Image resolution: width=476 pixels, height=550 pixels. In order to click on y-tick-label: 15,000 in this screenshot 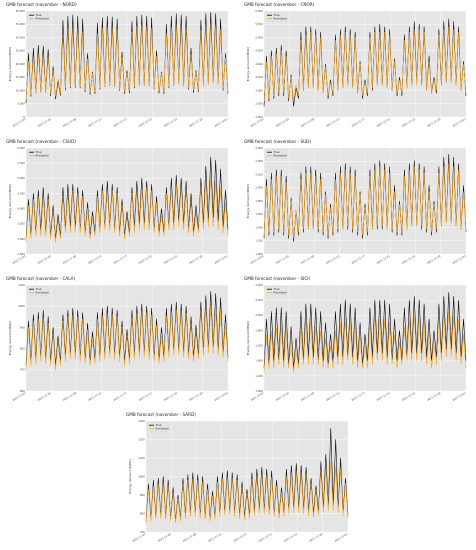, I will do `click(20, 77)`.